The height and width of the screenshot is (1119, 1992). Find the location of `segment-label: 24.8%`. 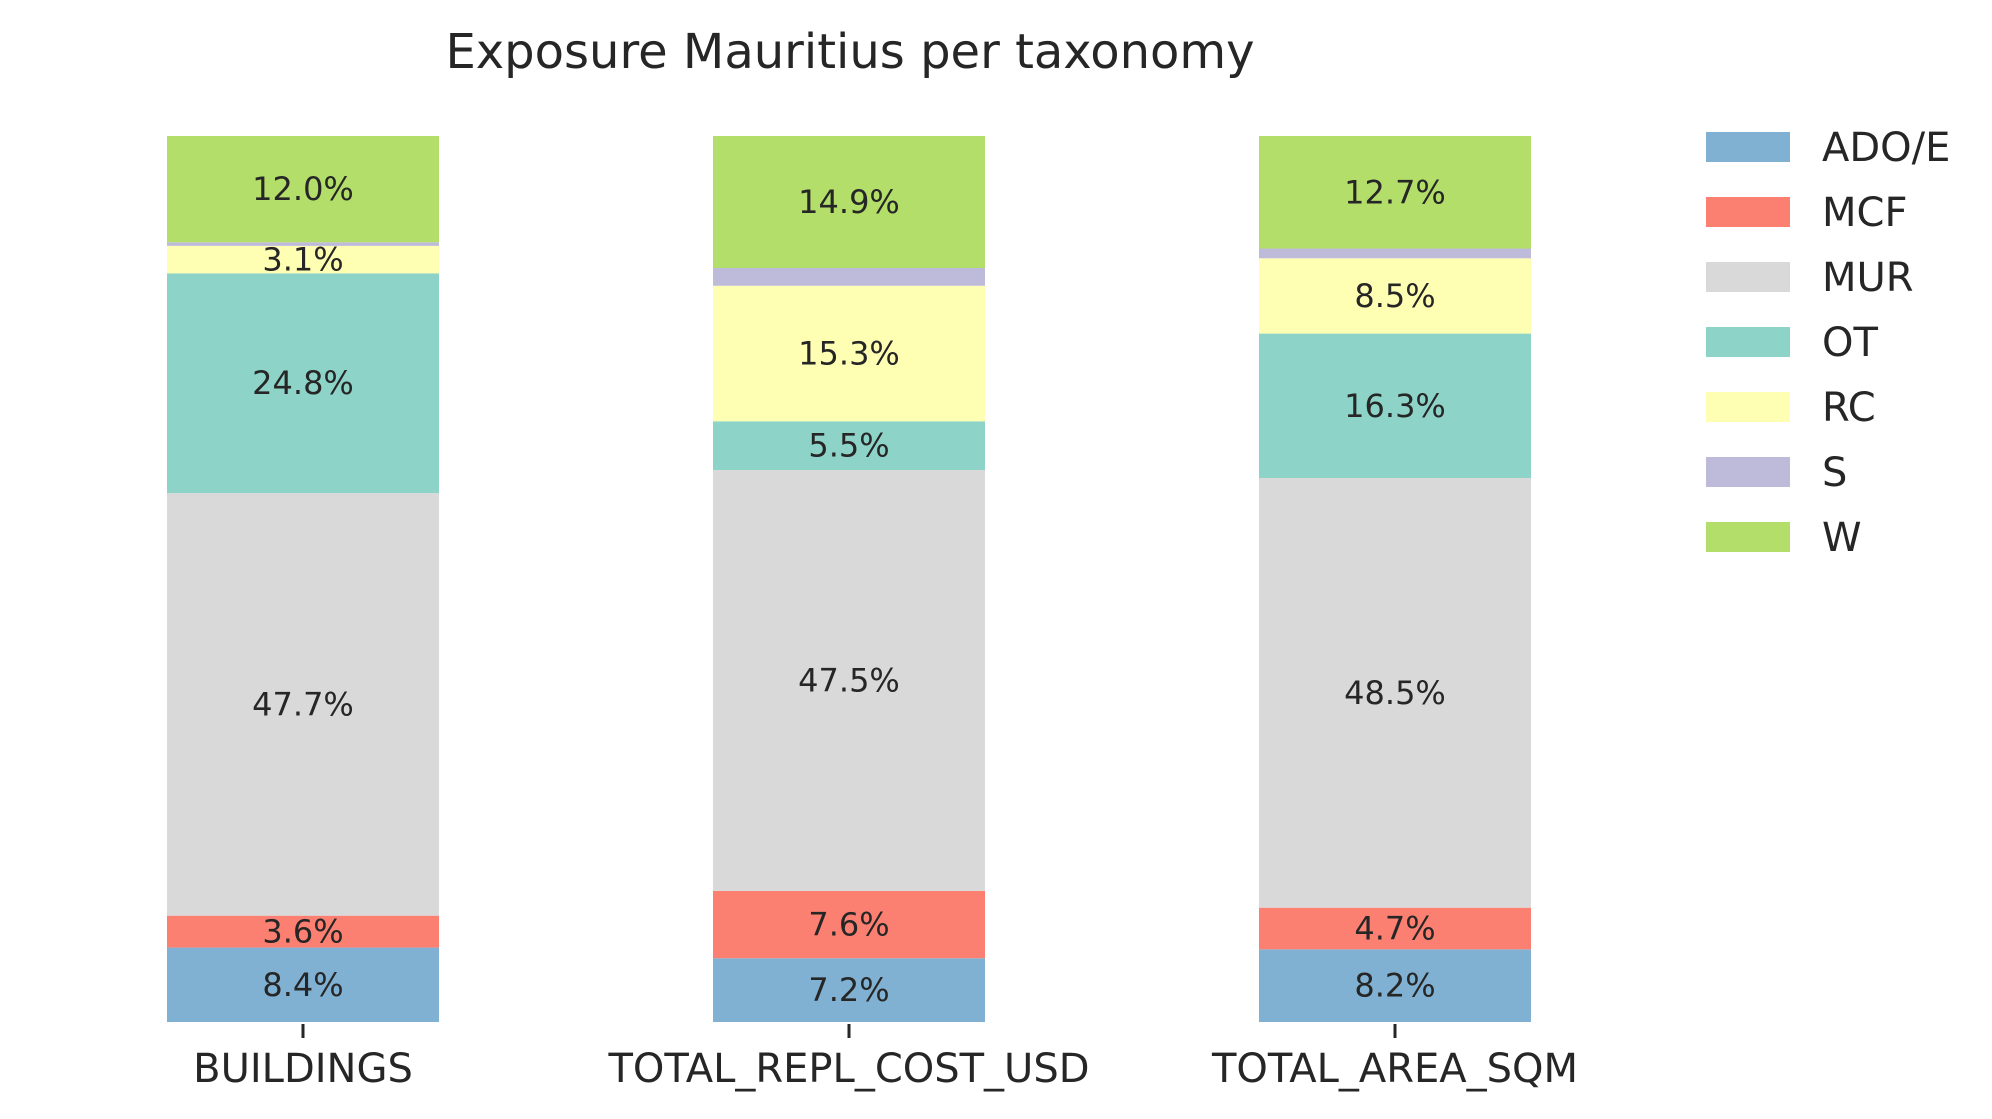

segment-label: 24.8% is located at coordinates (303, 383).